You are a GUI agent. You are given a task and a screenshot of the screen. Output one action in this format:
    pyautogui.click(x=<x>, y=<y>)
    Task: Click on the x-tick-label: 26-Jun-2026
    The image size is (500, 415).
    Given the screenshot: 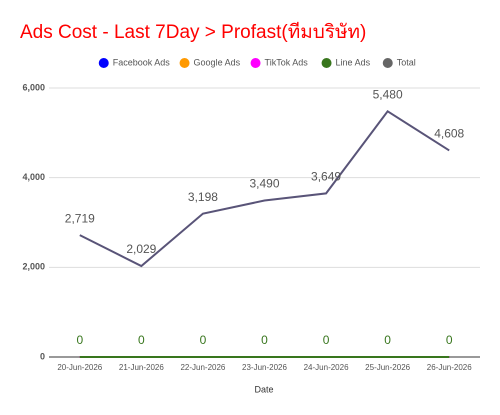 What is the action you would take?
    pyautogui.click(x=449, y=367)
    